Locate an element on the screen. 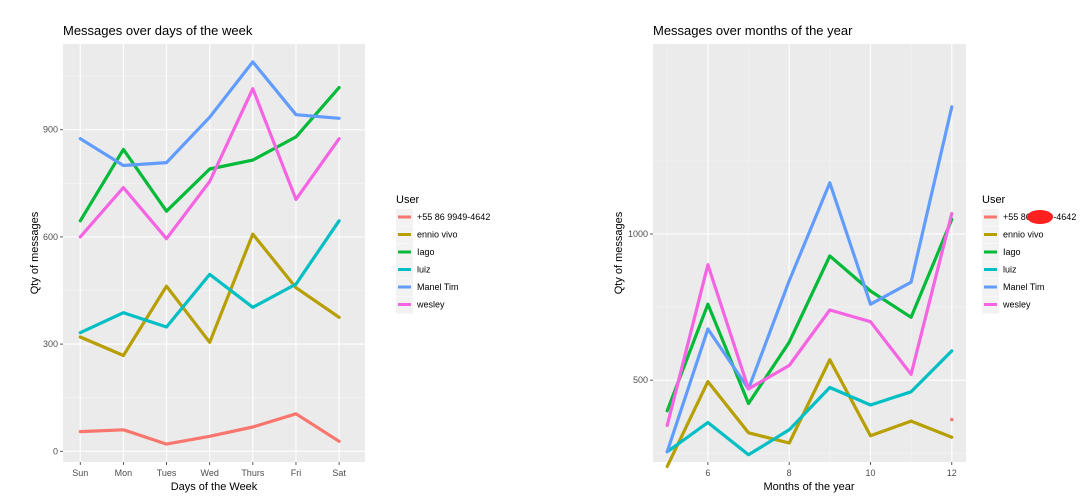 The image size is (1091, 502). x-tick-label: Sat is located at coordinates (339, 473).